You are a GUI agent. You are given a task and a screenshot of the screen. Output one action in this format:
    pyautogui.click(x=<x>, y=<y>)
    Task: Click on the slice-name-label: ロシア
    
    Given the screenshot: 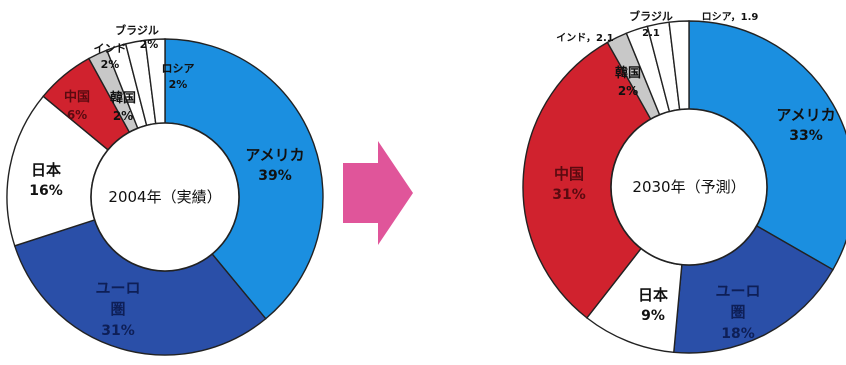 What is the action you would take?
    pyautogui.click(x=178, y=68)
    